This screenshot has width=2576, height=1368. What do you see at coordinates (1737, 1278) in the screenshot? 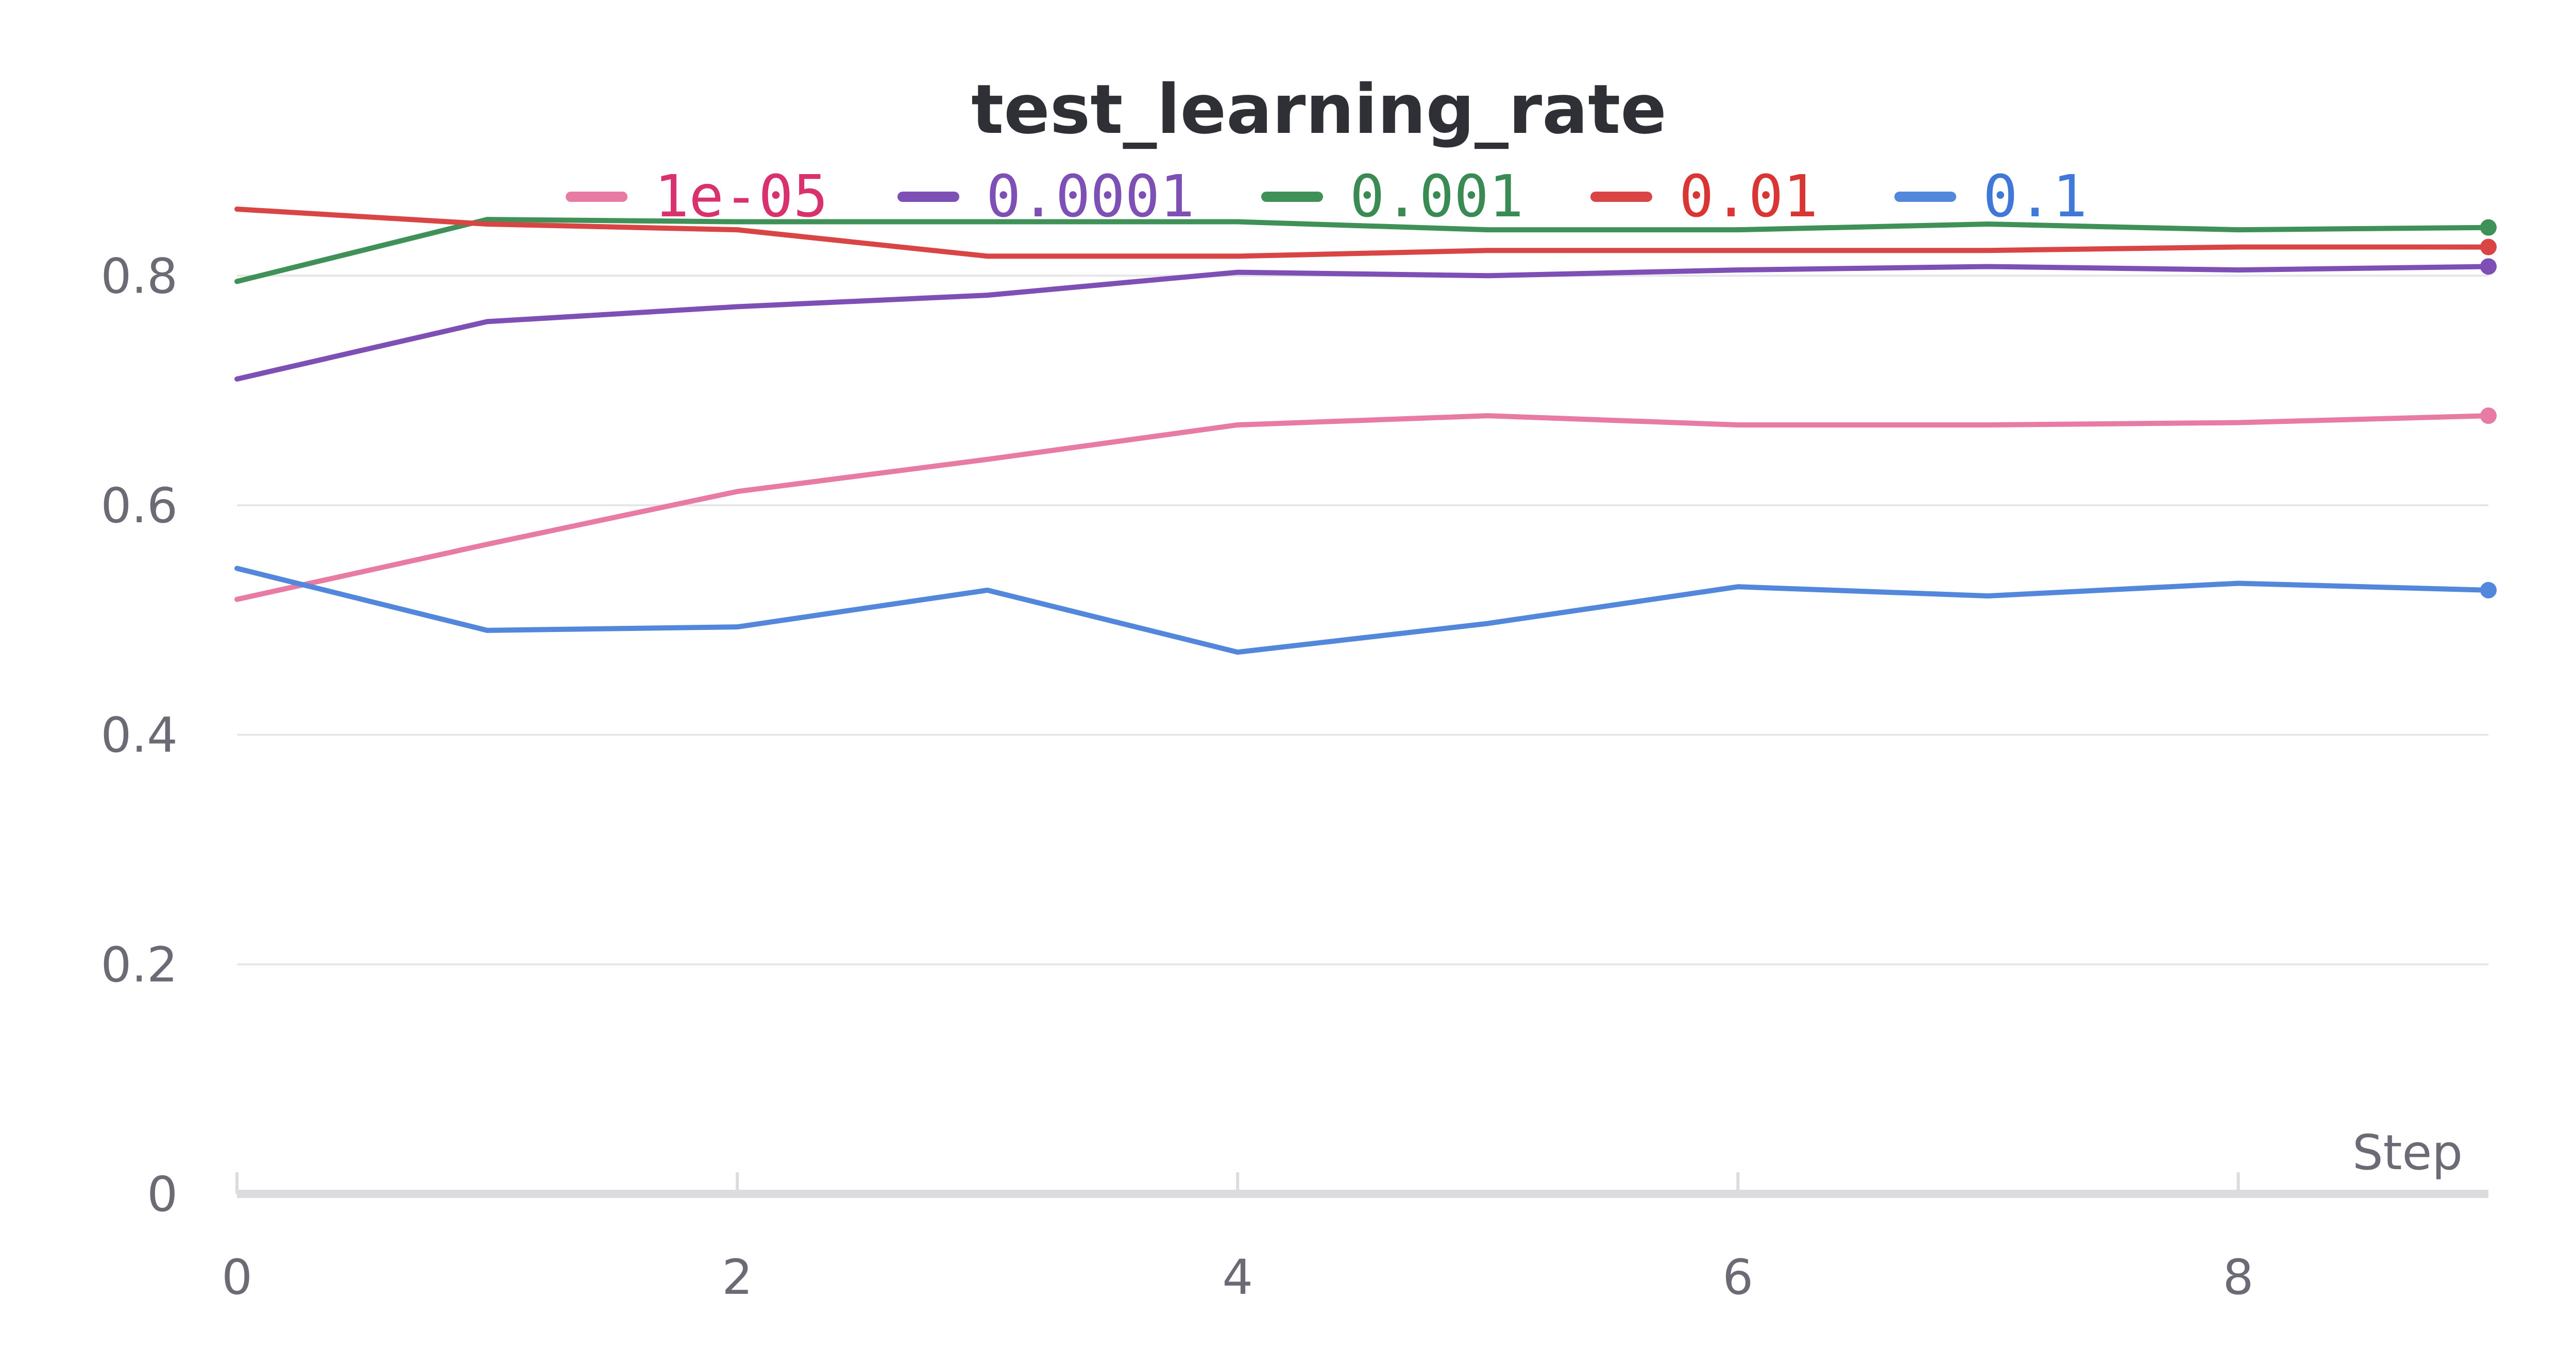
I see `x-tick-label: 6` at bounding box center [1737, 1278].